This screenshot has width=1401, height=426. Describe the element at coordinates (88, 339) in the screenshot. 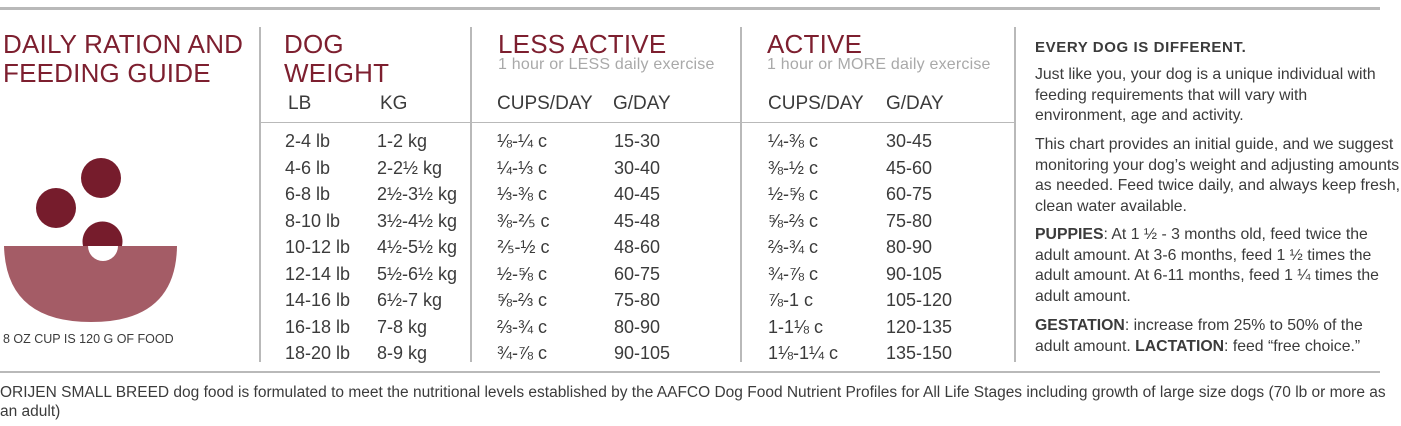

I see `cup-caption: 8 OZ CUP IS 120 G OF FOOD` at that location.